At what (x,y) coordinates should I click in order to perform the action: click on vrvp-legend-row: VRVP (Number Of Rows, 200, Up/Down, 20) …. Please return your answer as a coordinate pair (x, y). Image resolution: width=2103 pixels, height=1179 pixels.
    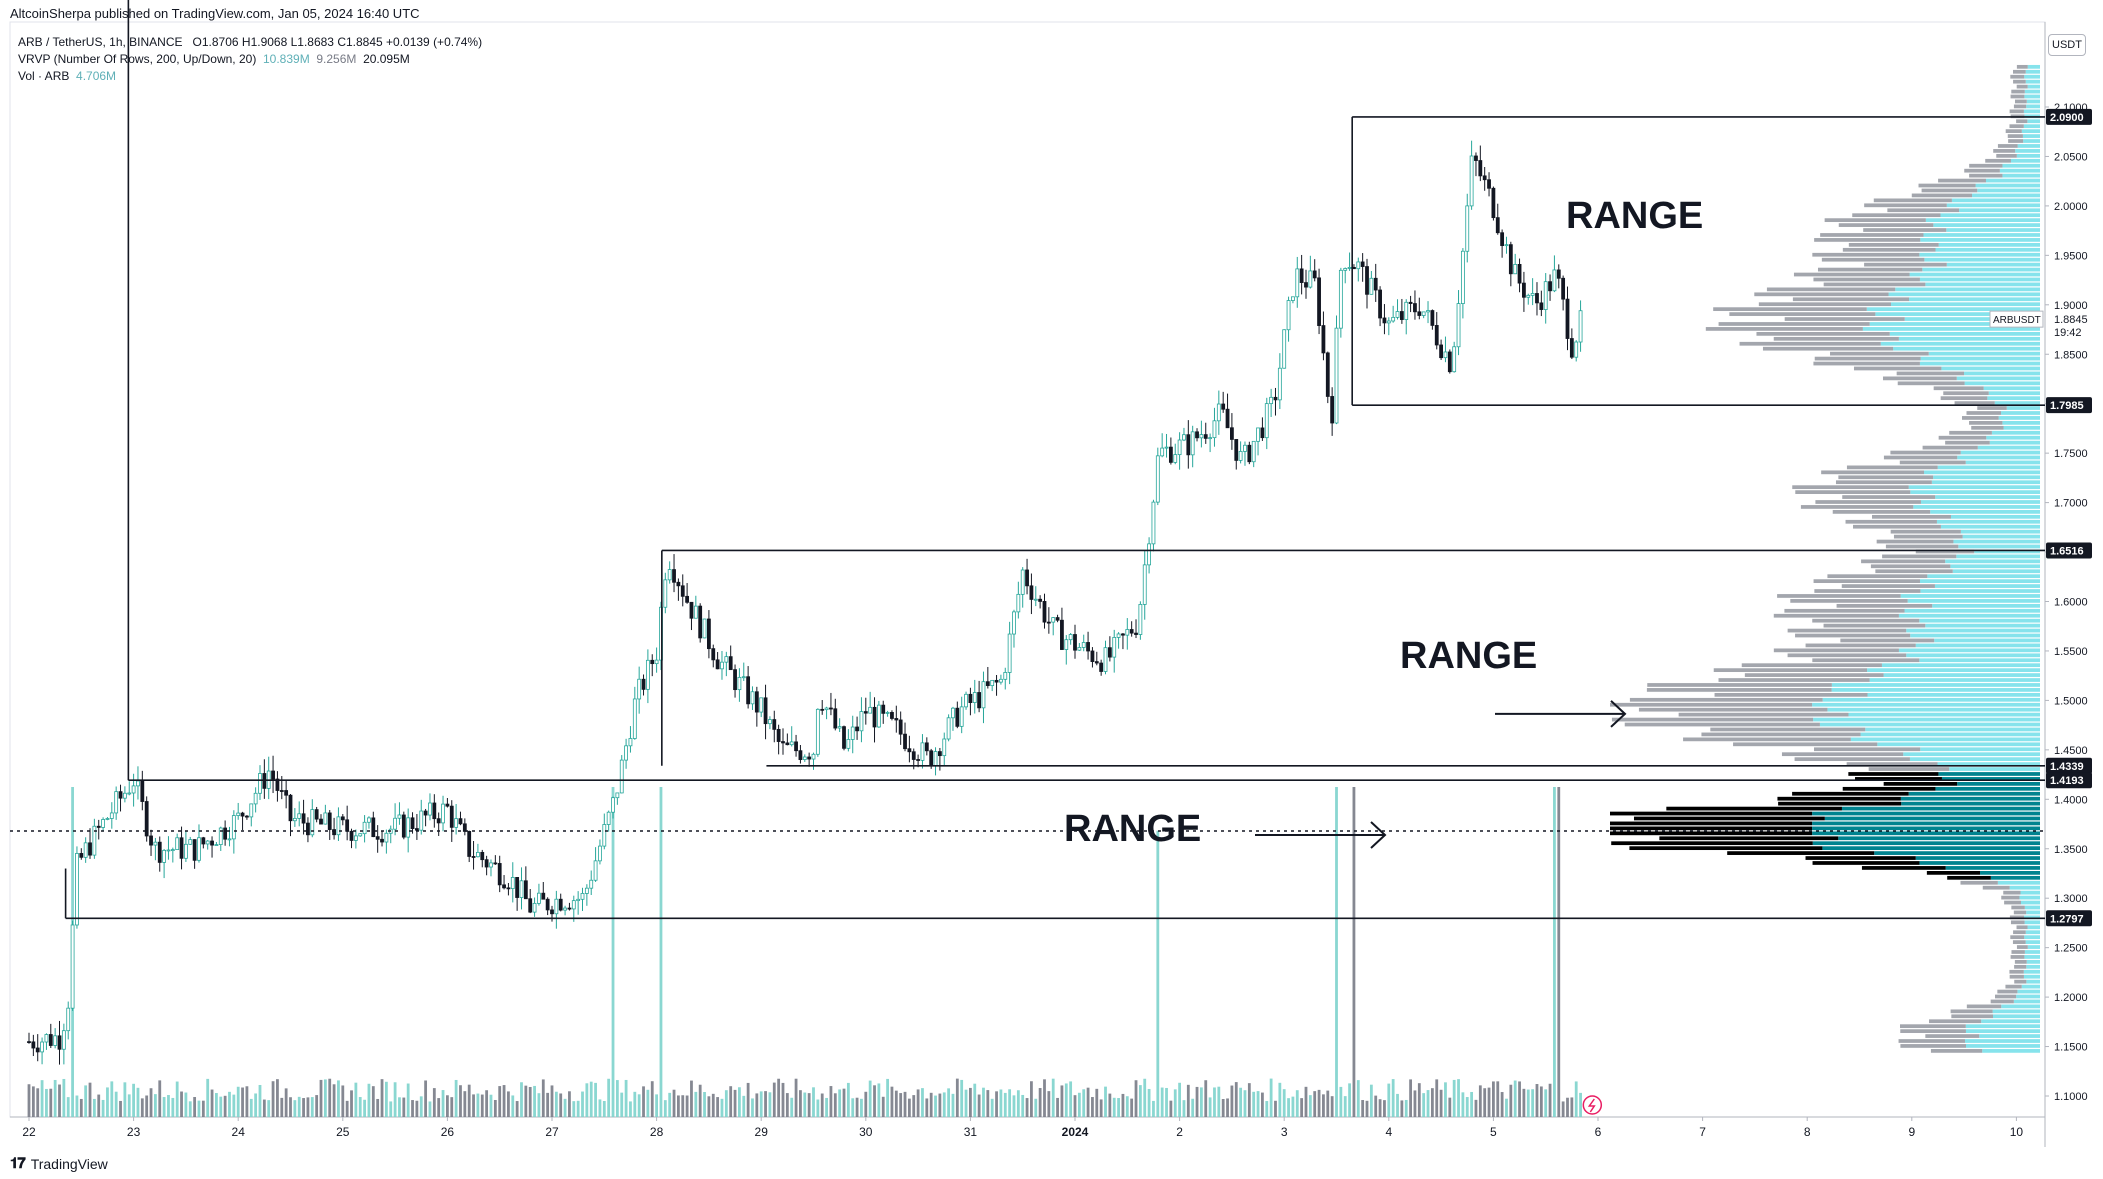
    Looking at the image, I should click on (250, 59).